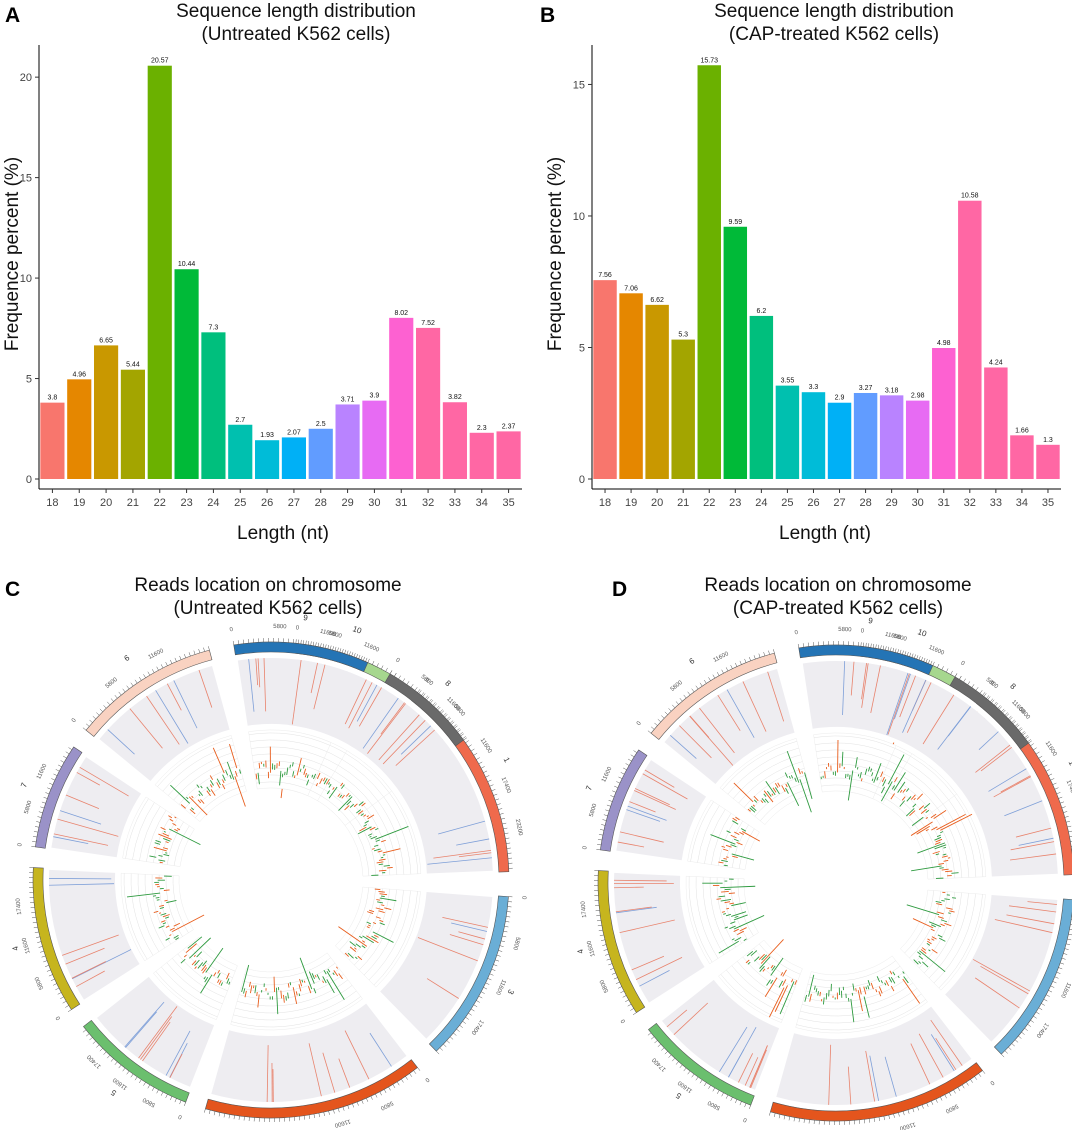 The image size is (1072, 1135). What do you see at coordinates (280, 627) in the screenshot?
I see `circos-c-scale-label-chr9: 5800` at bounding box center [280, 627].